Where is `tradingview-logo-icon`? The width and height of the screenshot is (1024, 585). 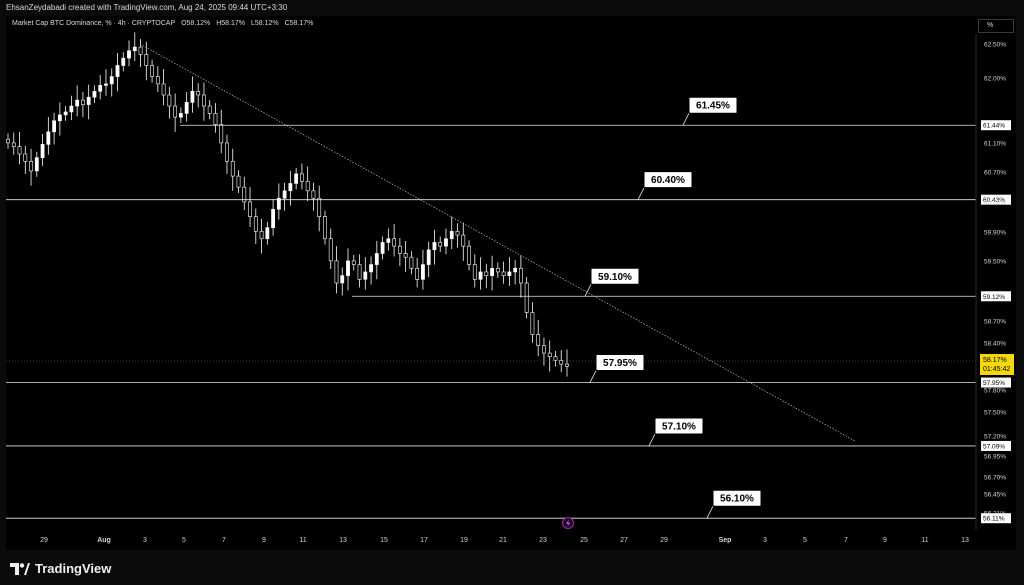 tradingview-logo-icon is located at coordinates (20, 568).